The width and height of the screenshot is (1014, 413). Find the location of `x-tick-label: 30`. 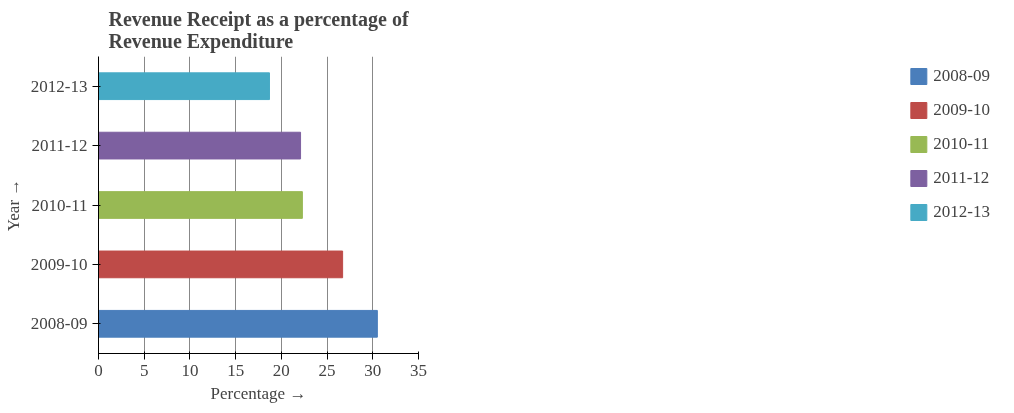

x-tick-label: 30 is located at coordinates (373, 370).